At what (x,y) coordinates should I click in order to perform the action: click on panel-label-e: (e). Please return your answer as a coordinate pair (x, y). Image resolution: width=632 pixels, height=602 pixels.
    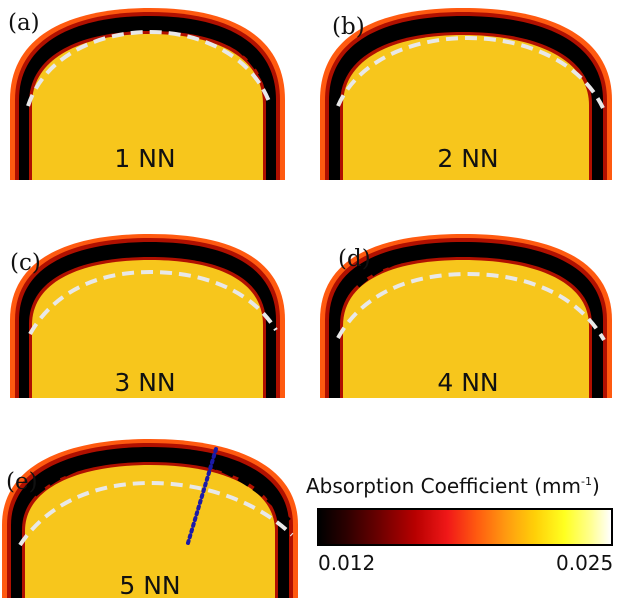
    Looking at the image, I should click on (22, 482).